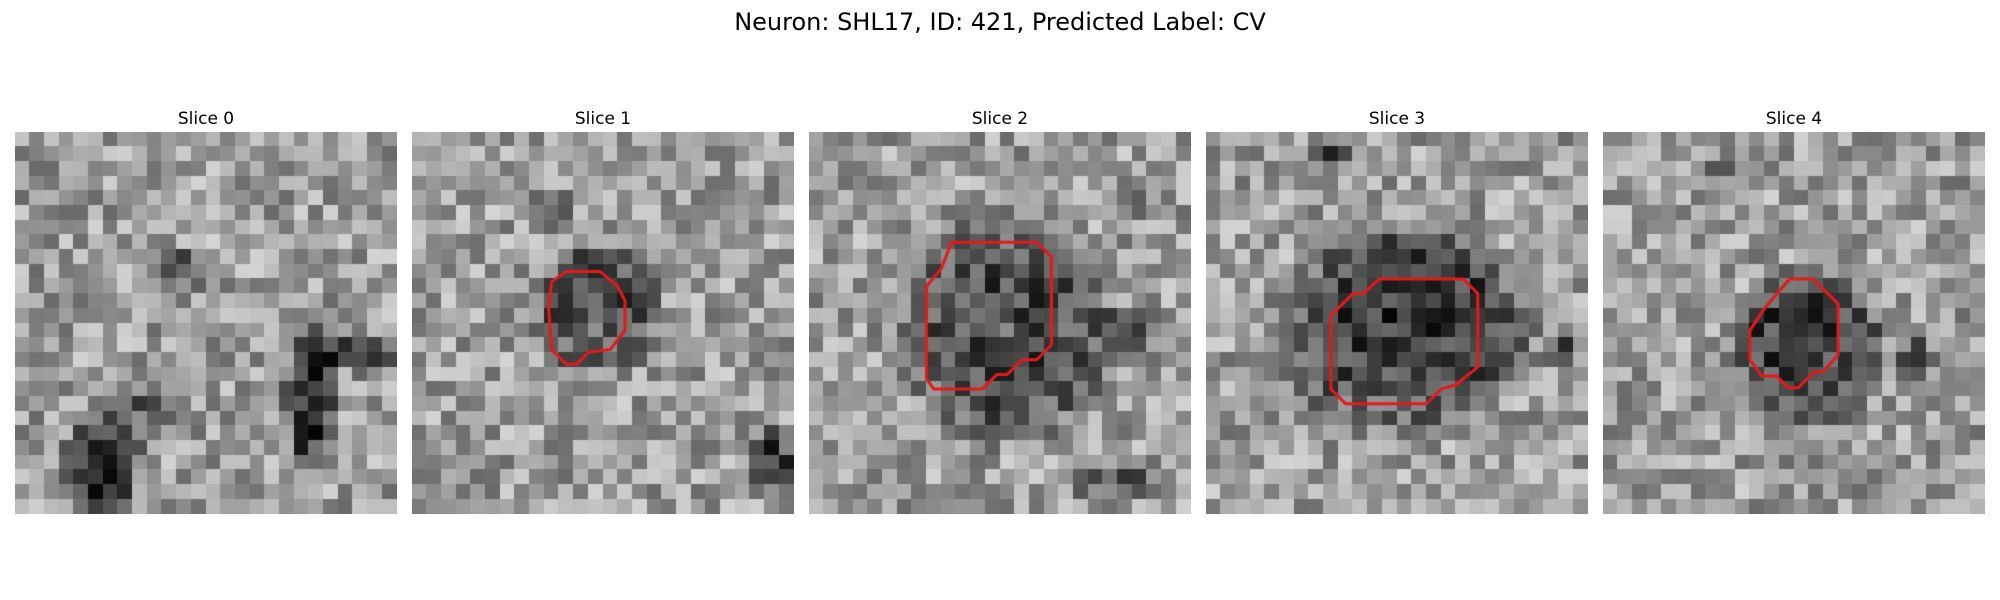  I want to click on slice-panel-2: Slice 2, so click(1000, 311).